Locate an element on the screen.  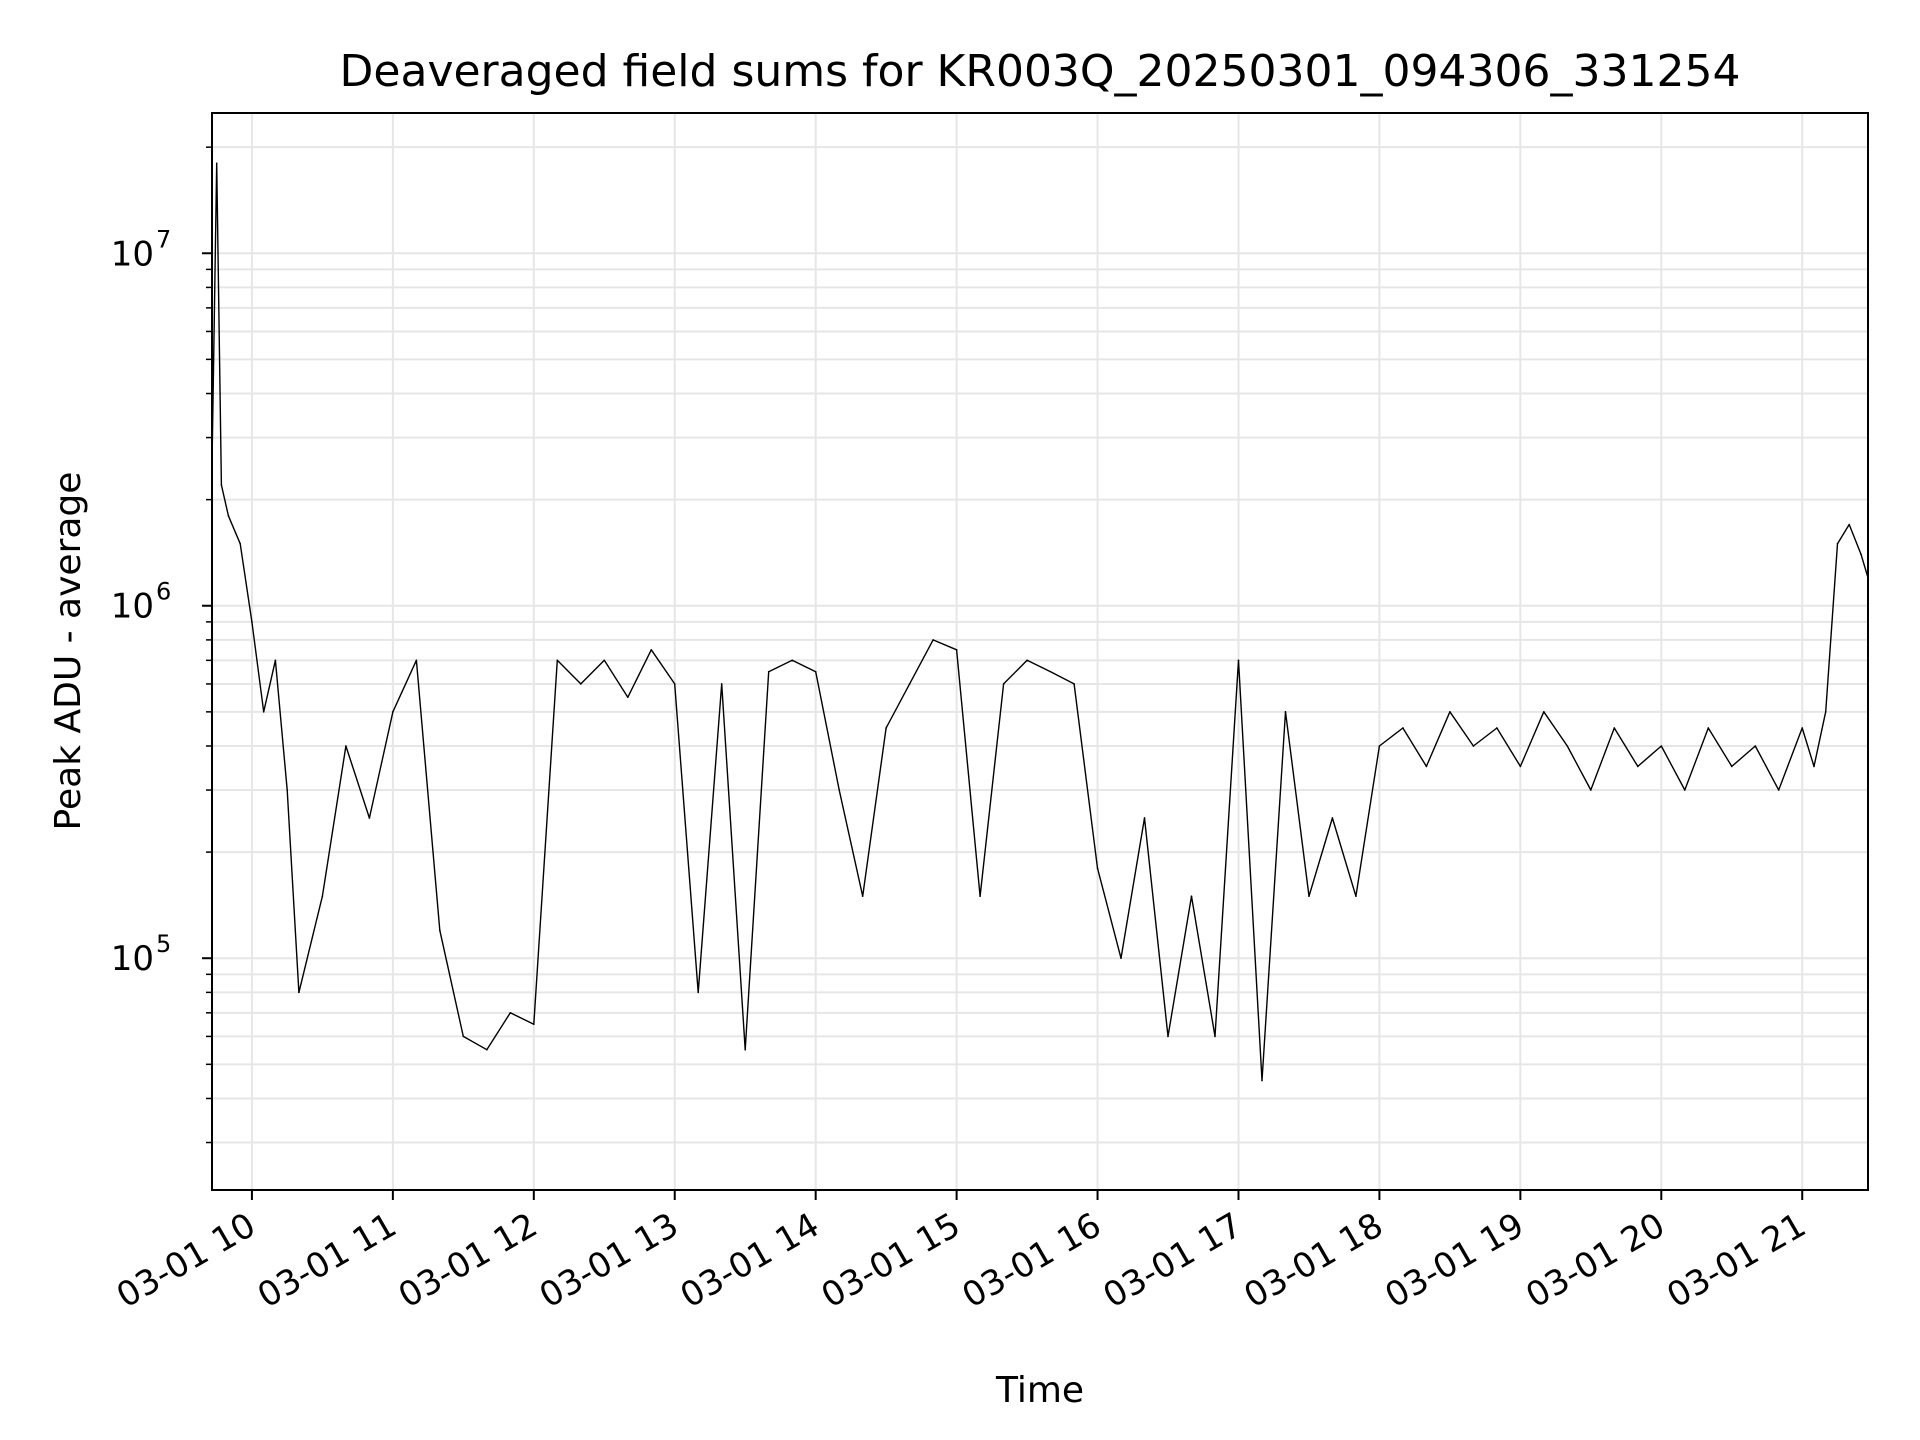
y-axis-label: Peak ADU - average is located at coordinates (68, 651).